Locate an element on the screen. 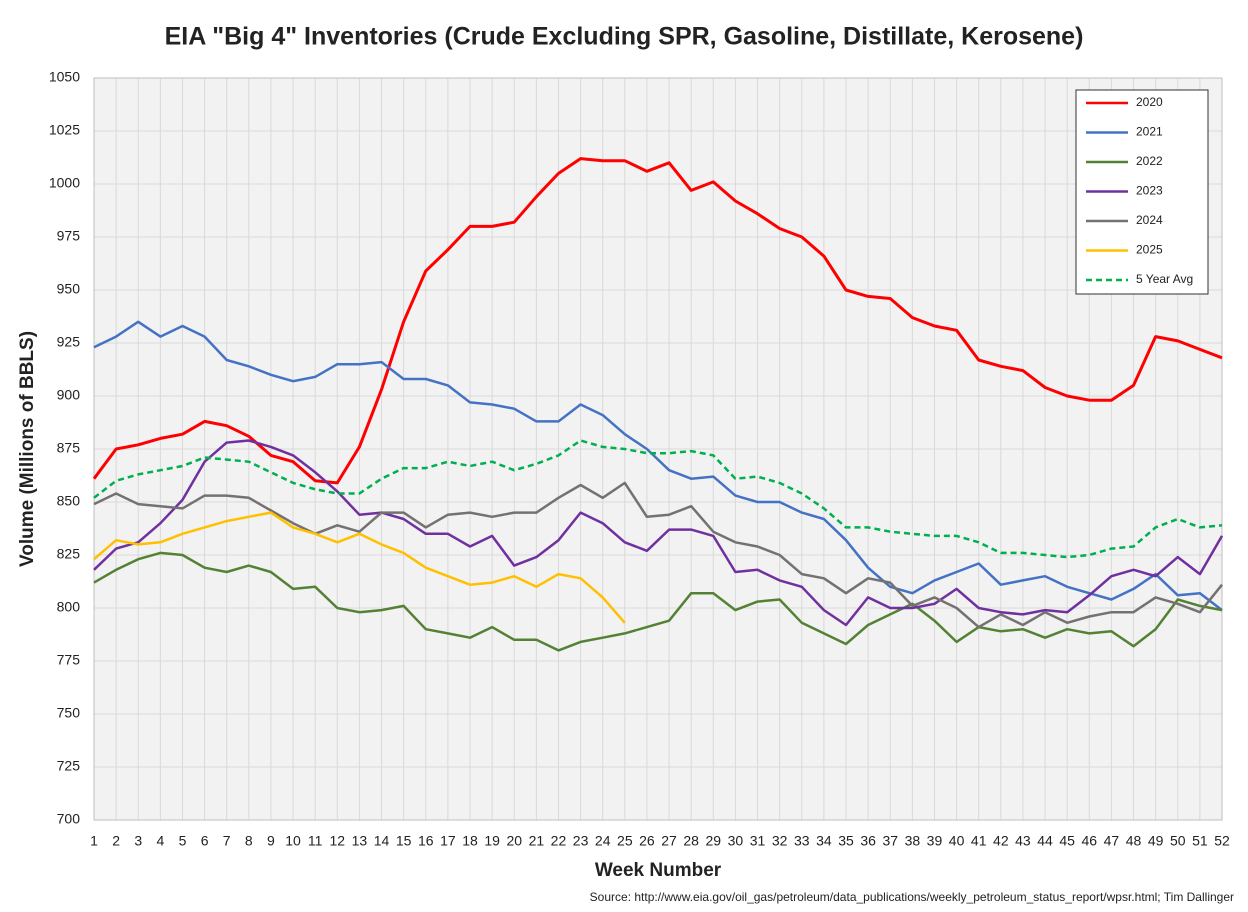 Image resolution: width=1248 pixels, height=912 pixels. y-tick-label: 1050 is located at coordinates (64, 77).